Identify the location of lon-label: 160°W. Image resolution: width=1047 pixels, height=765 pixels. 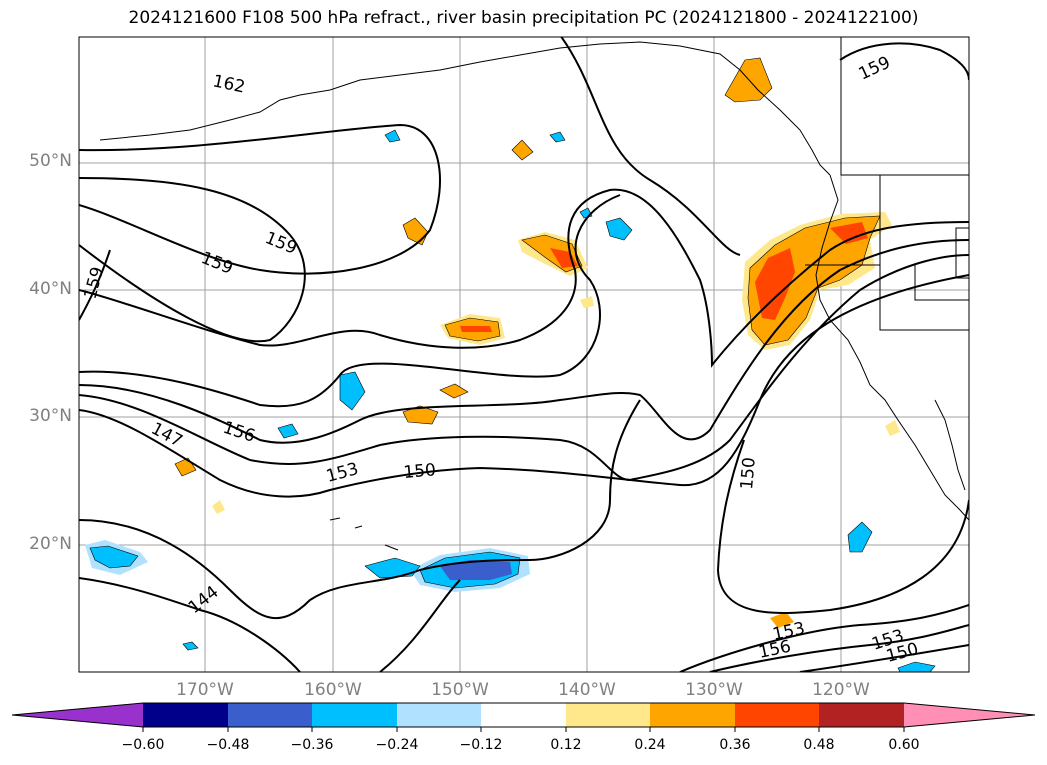
(333, 690).